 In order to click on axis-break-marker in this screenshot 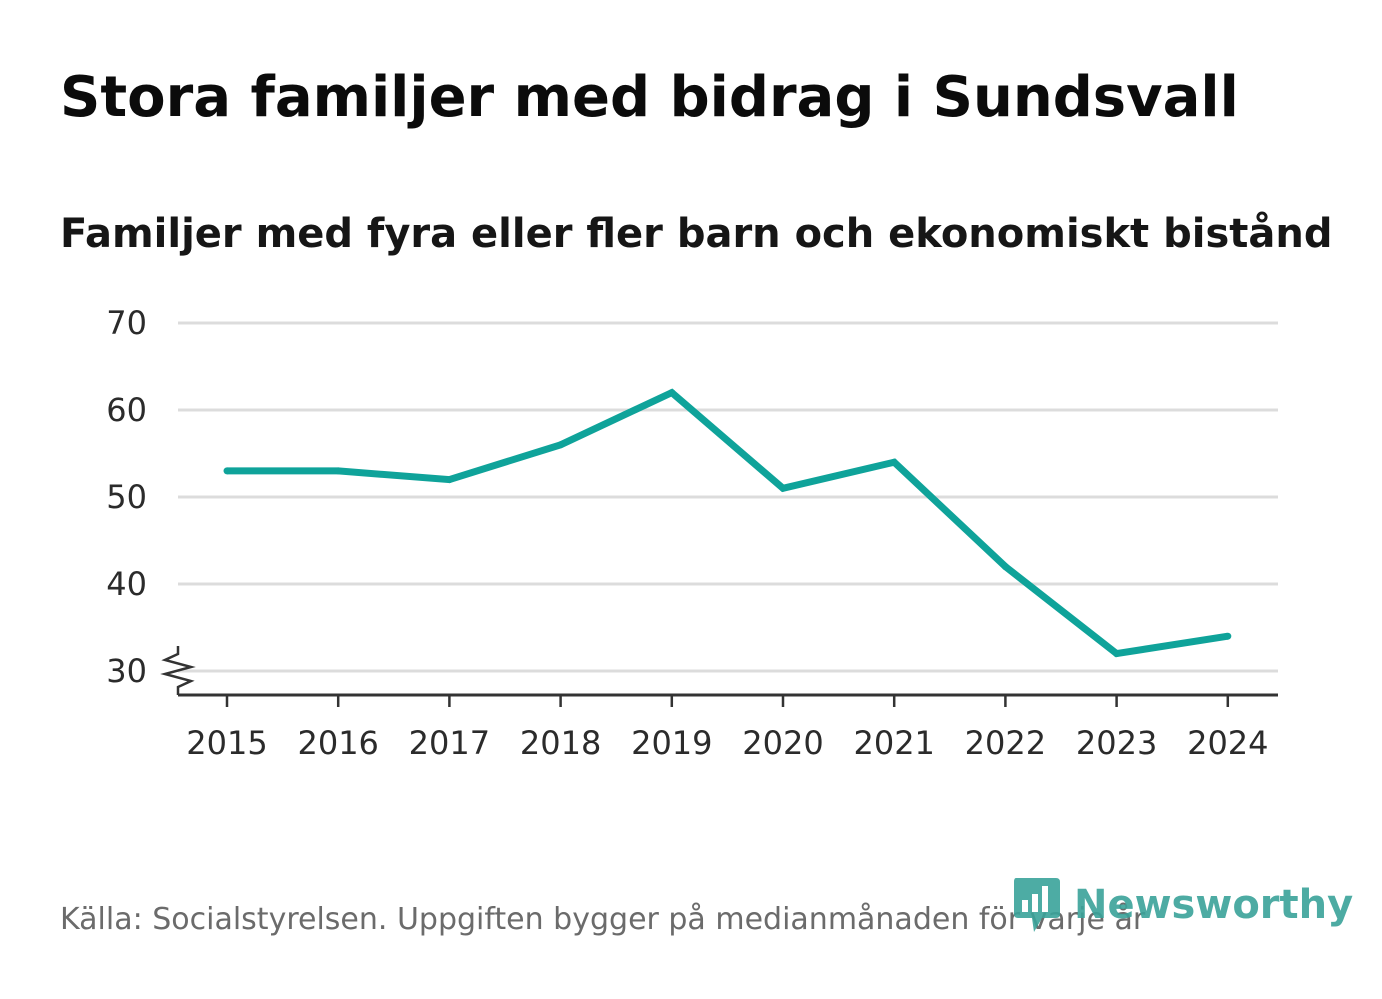, I will do `click(178, 670)`.